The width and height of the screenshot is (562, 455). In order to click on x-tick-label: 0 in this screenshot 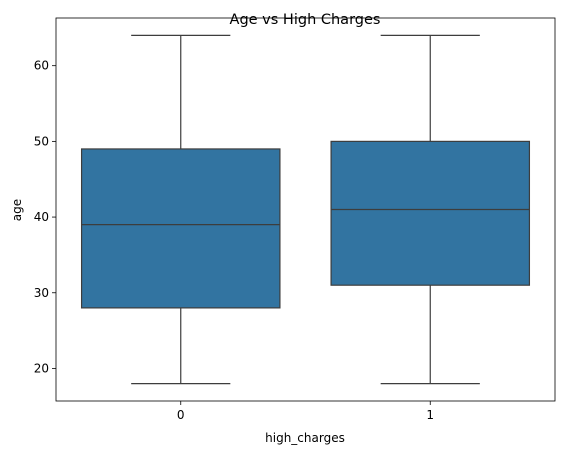, I will do `click(181, 415)`.